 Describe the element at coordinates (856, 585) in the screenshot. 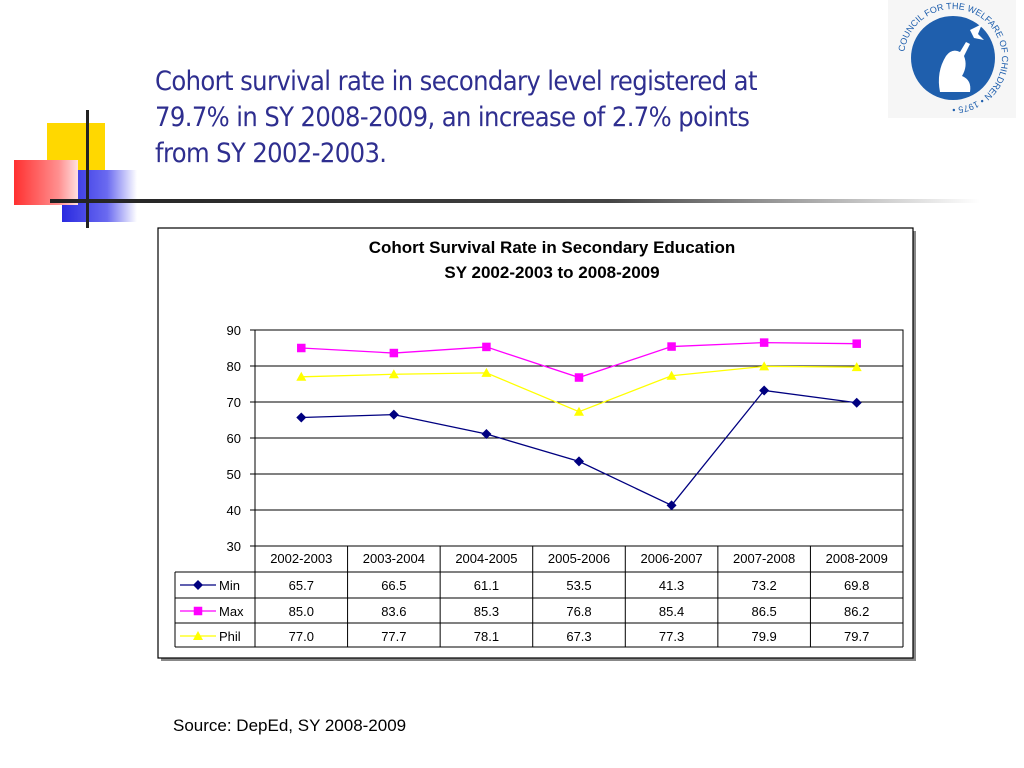

I see `table-cell: 69.8` at that location.